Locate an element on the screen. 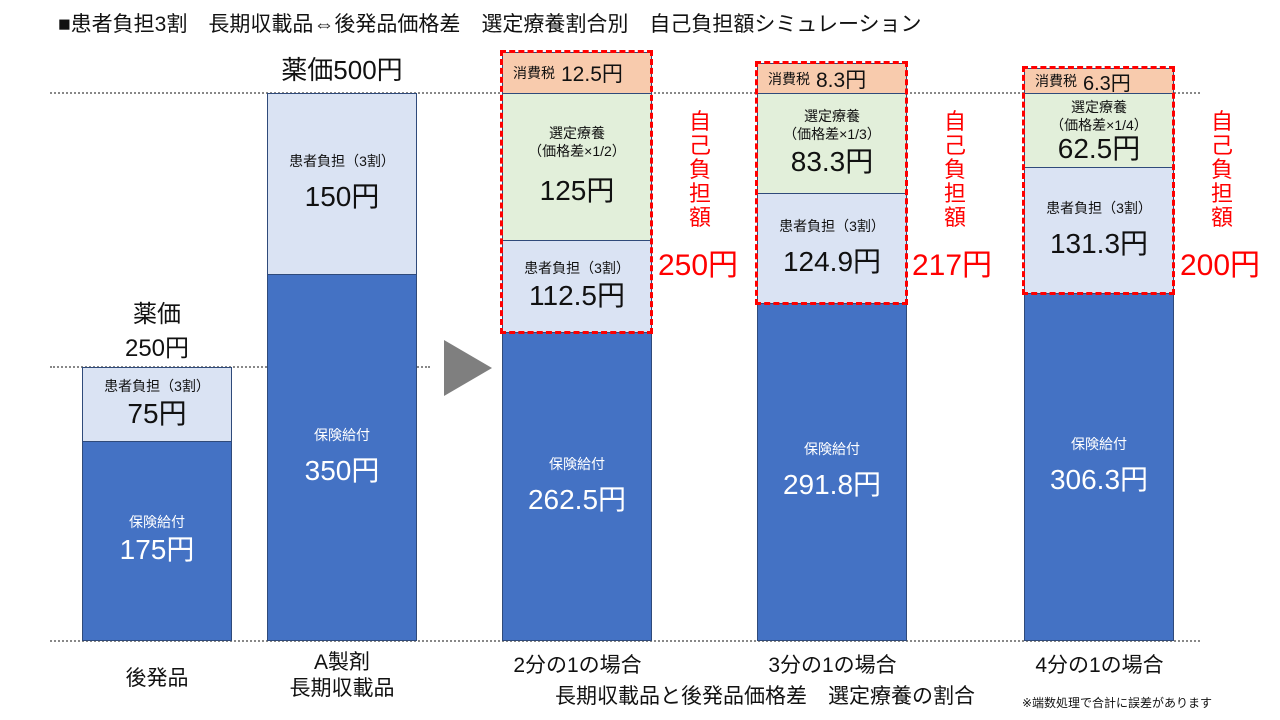 The width and height of the screenshot is (1280, 720). generic-price-value: 250円 is located at coordinates (157, 348).